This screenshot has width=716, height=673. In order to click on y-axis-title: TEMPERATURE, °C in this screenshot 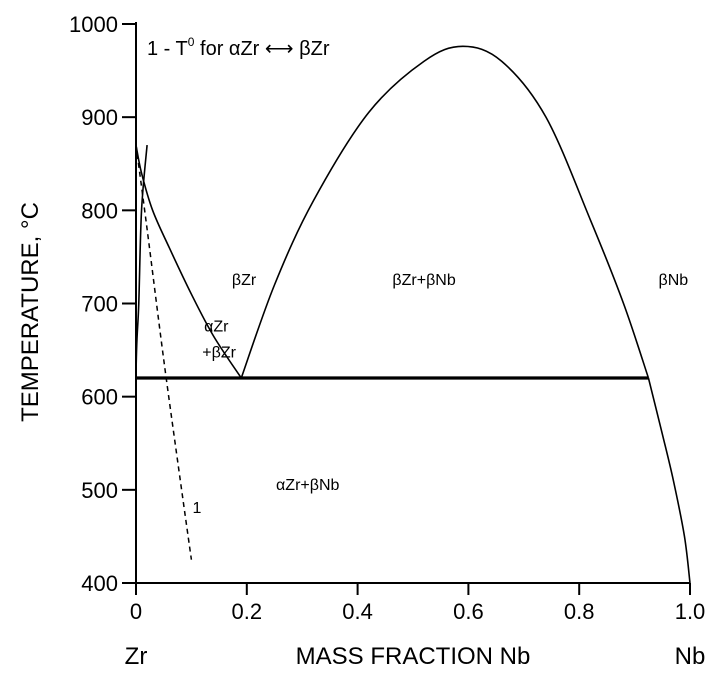, I will do `click(30, 312)`.